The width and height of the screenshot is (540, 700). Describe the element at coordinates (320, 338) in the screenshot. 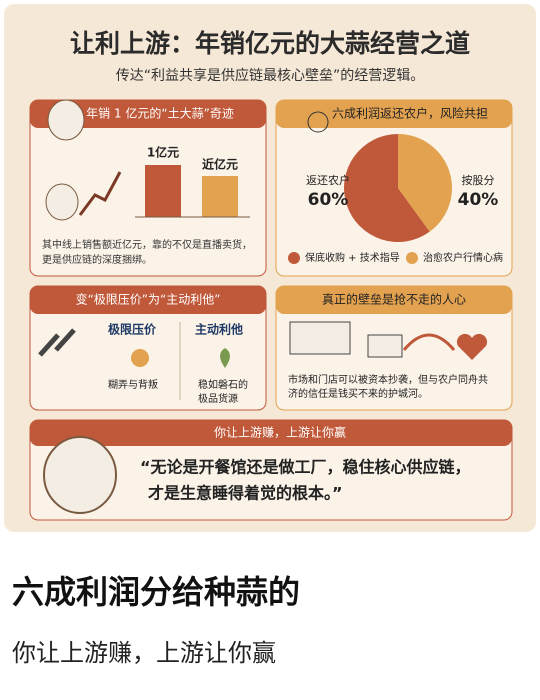

I see `castle-icon` at that location.